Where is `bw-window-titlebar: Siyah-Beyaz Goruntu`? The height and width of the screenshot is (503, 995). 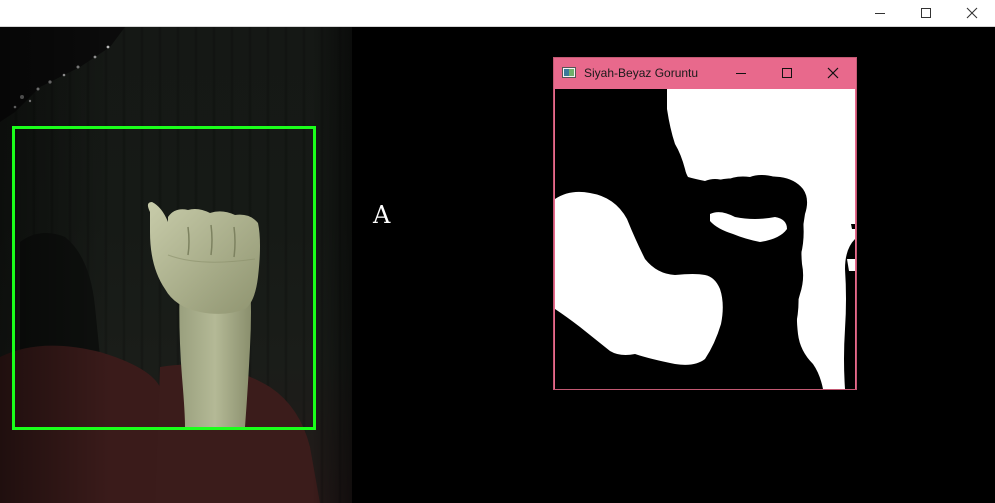
bw-window-titlebar: Siyah-Beyaz Goruntu is located at coordinates (705, 73).